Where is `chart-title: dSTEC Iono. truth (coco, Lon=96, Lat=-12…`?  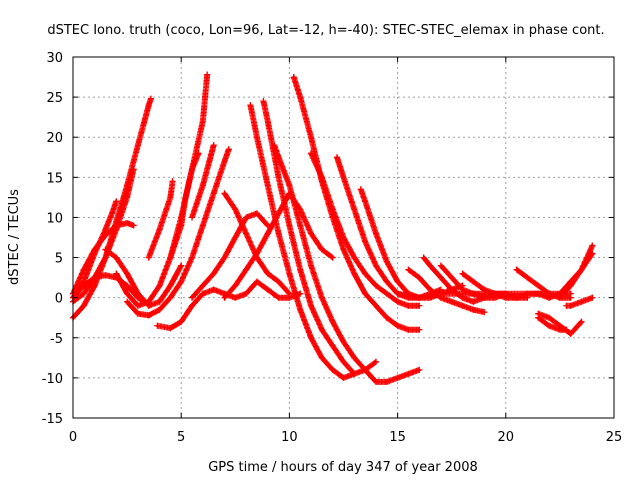
chart-title: dSTEC Iono. truth (coco, Lon=96, Lat=-12… is located at coordinates (325, 30).